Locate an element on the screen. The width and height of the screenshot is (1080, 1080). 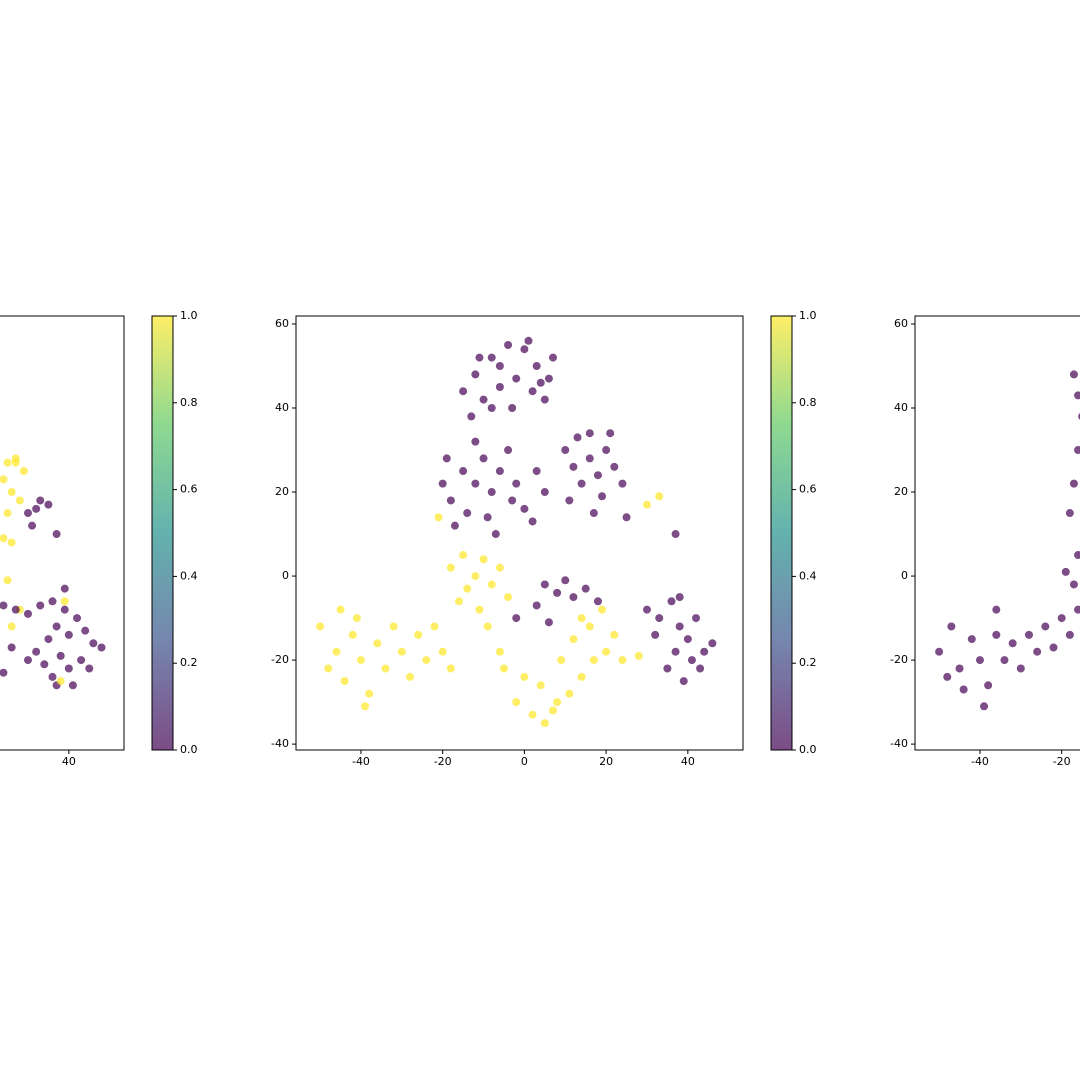
colorbar-tick-label: 0.8 is located at coordinates (808, 402).